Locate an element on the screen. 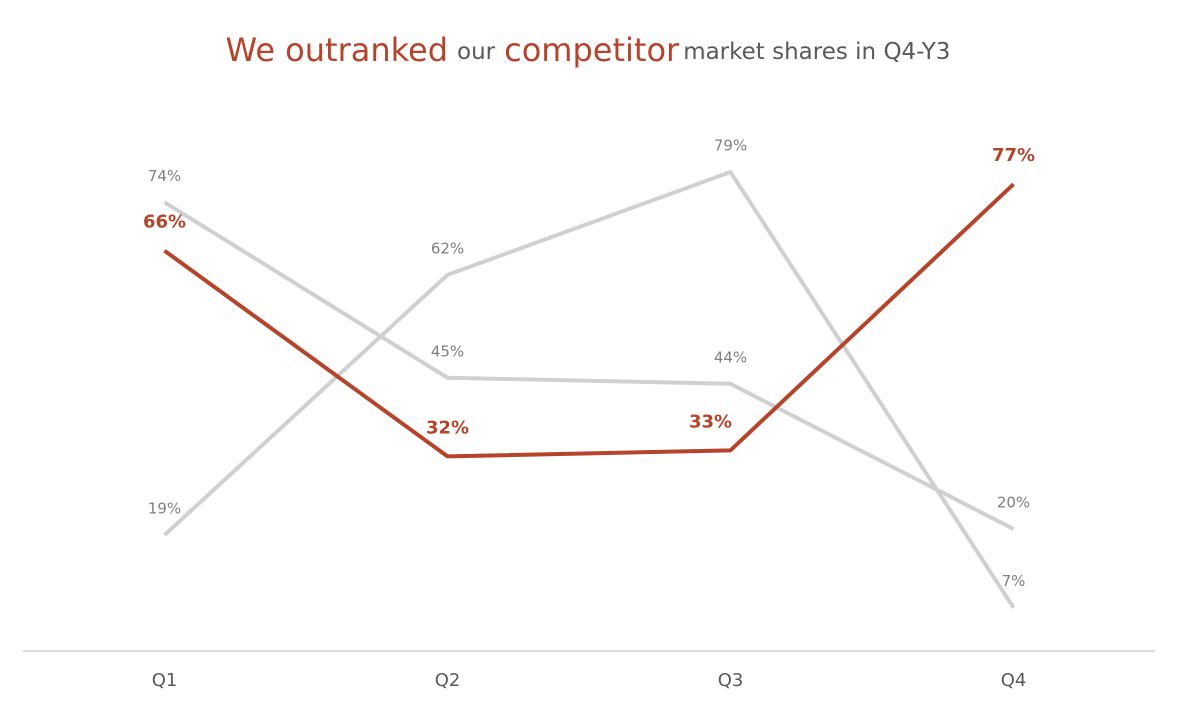  data-label: 45% is located at coordinates (447, 351).